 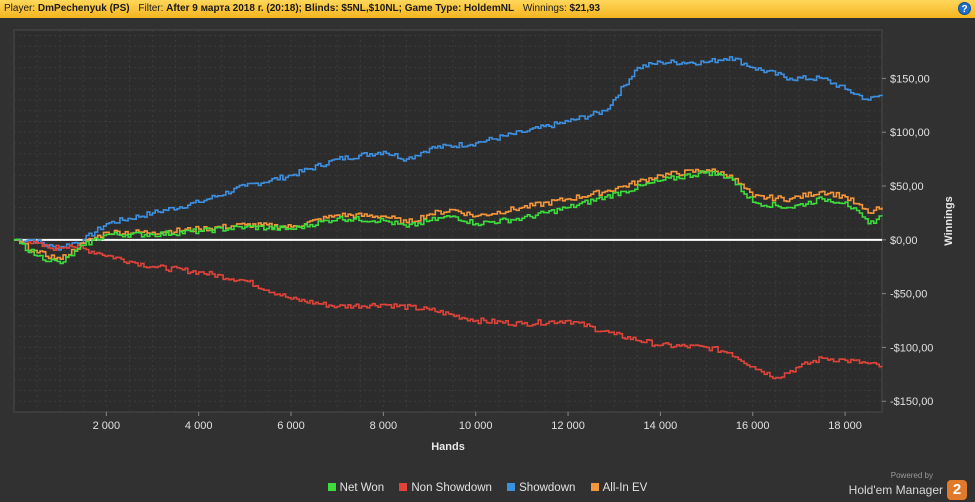 I want to click on hm2-logo-icon: 2, so click(x=957, y=490).